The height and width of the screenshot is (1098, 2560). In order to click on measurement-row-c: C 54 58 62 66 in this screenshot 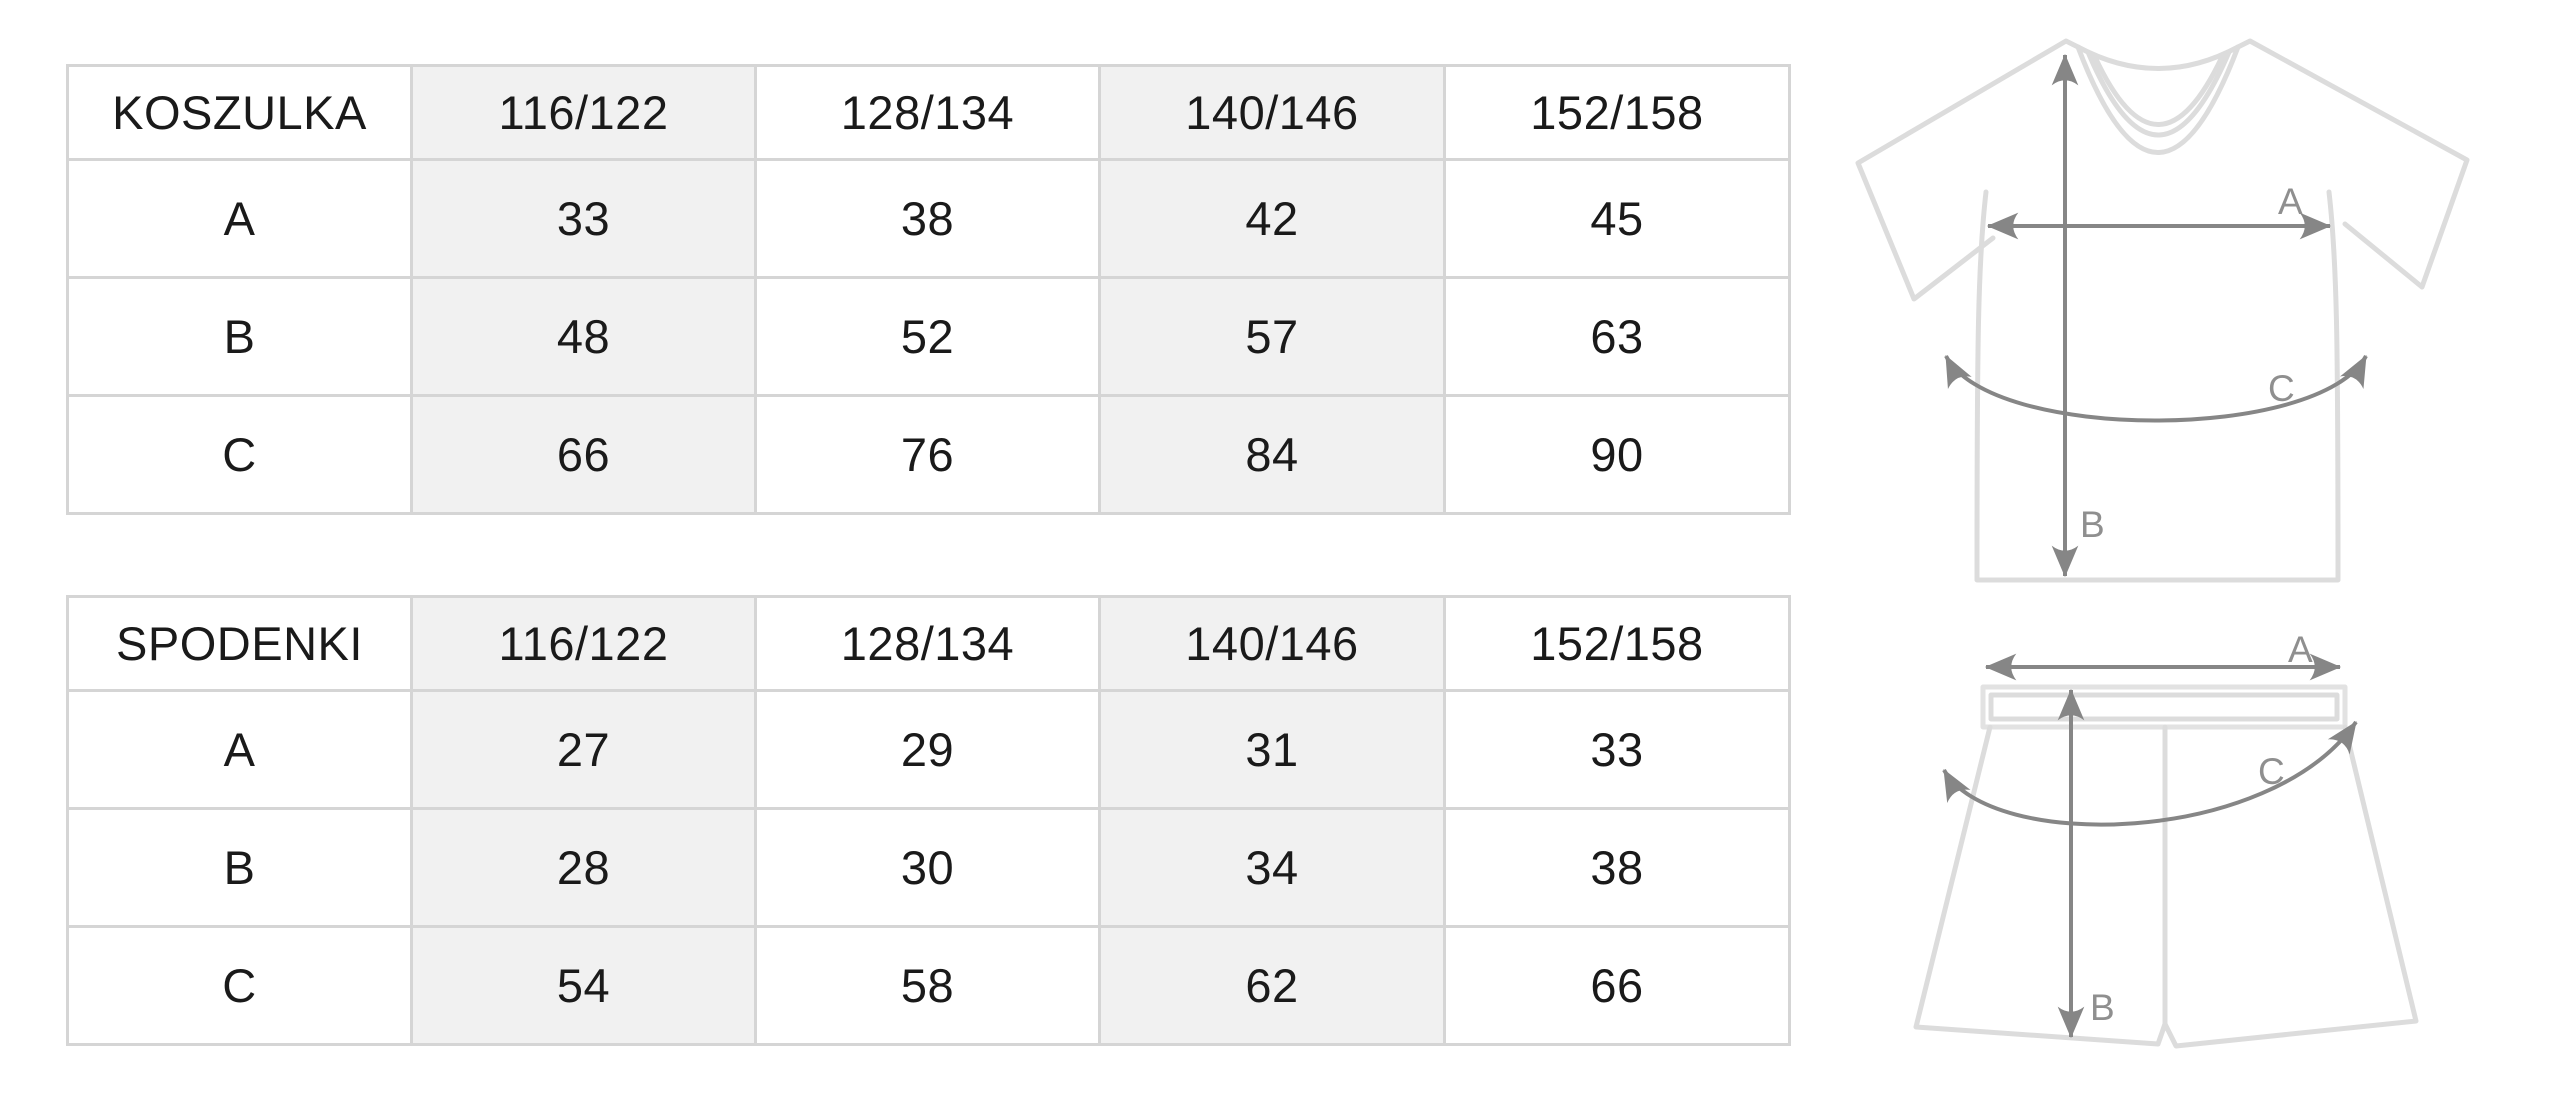, I will do `click(928, 985)`.